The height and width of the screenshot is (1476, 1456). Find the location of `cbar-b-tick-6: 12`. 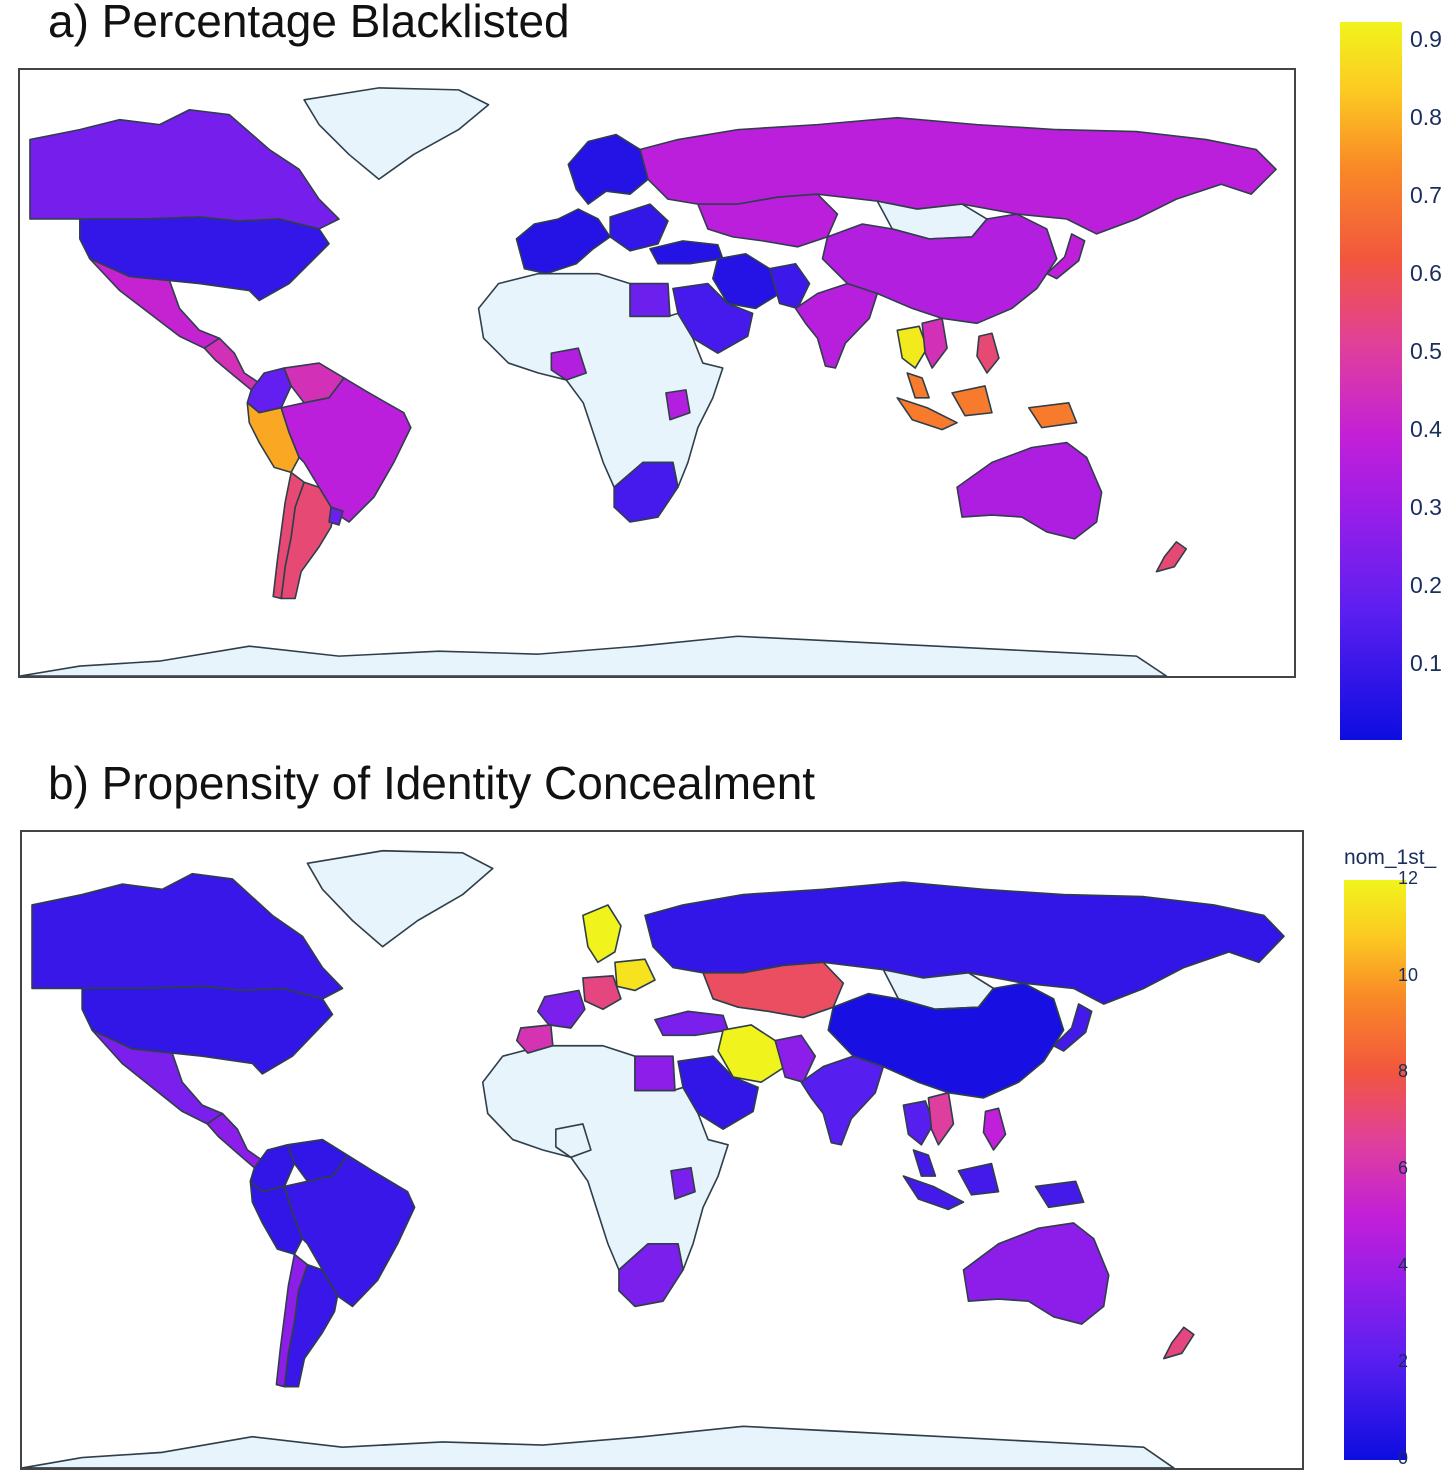

cbar-b-tick-6: 12 is located at coordinates (1408, 878).